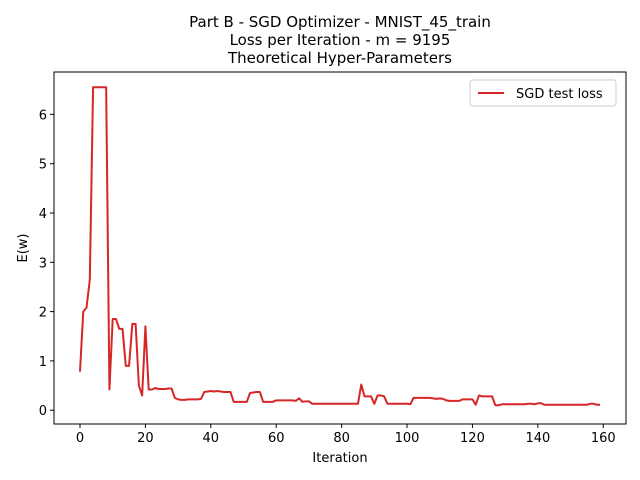  Describe the element at coordinates (341, 438) in the screenshot. I see `x-tick-label: 80` at that location.